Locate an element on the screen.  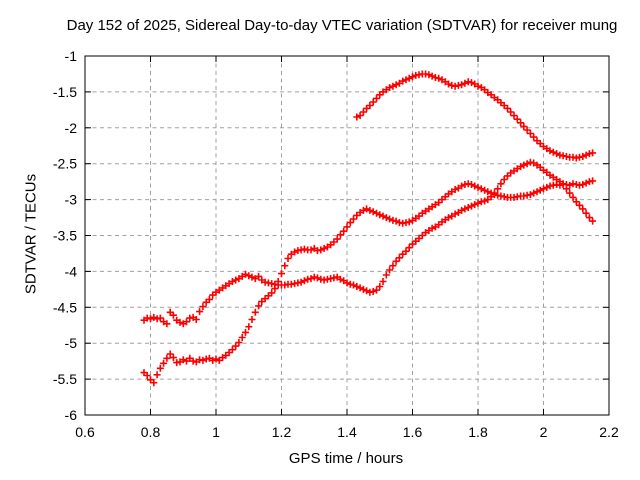
y-tick-label: -3.5 is located at coordinates (65, 236).